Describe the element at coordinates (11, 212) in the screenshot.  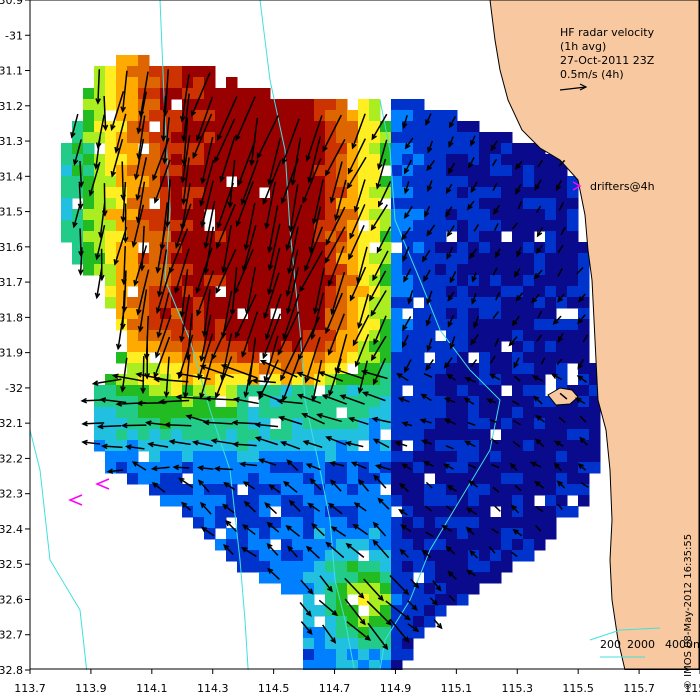
I see `y-tick-label: -31.5` at that location.